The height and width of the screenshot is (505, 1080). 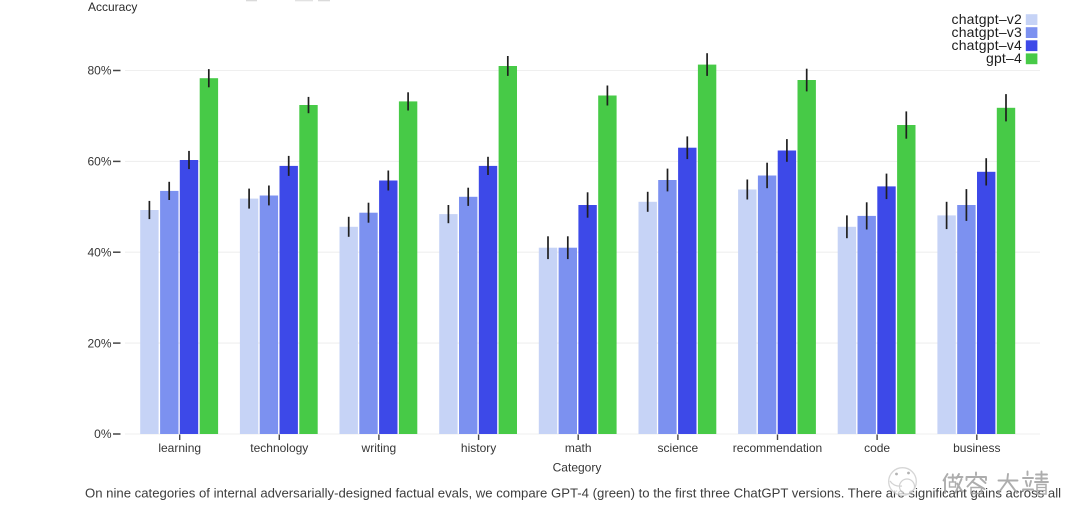 I want to click on svg-text: business, so click(x=976, y=448).